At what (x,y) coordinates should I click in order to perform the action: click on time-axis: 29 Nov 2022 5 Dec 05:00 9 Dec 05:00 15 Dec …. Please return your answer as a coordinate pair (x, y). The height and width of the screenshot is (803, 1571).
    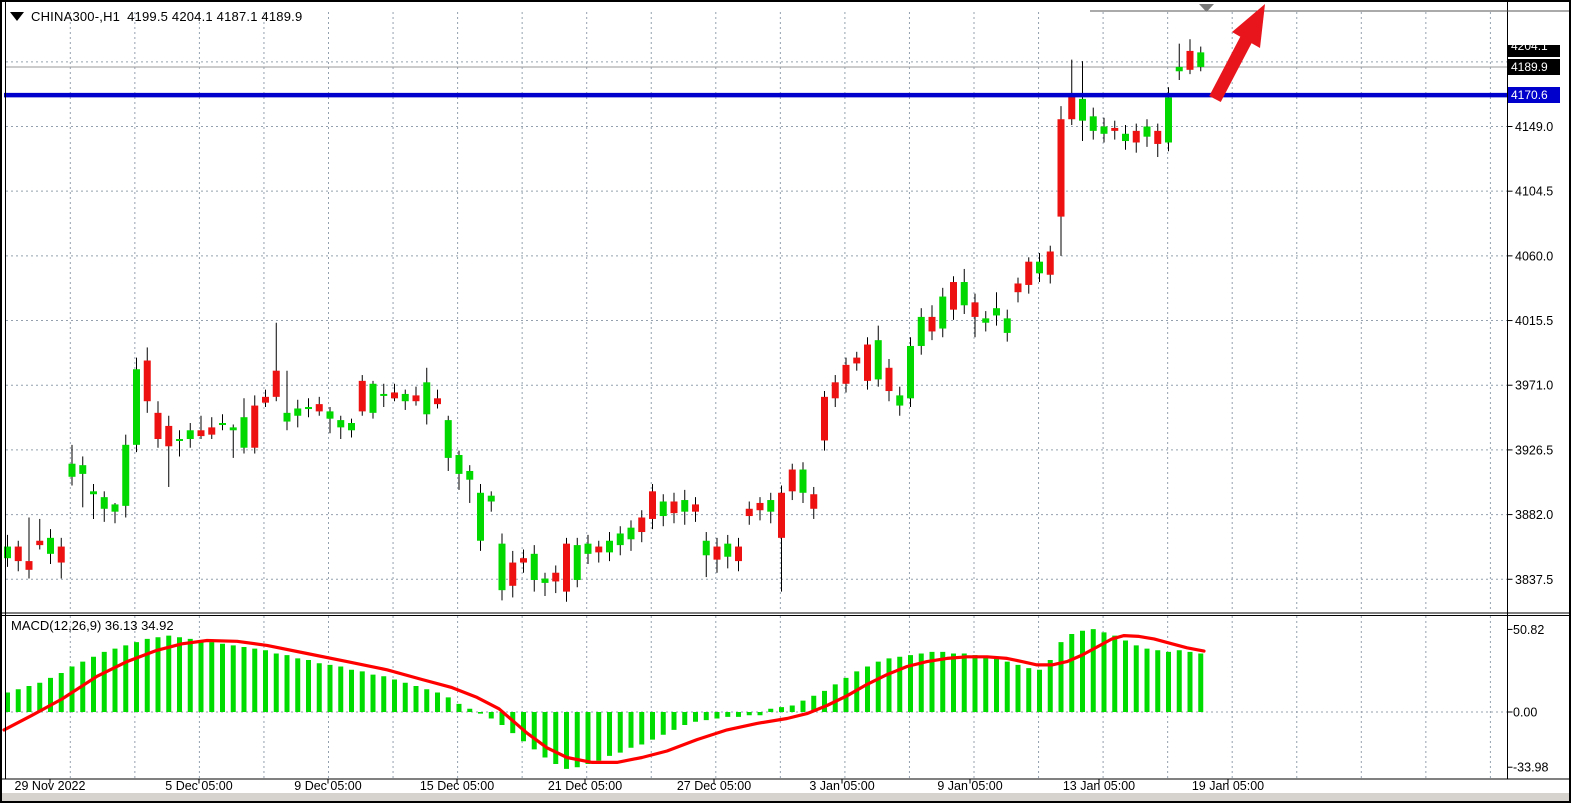
    Looking at the image, I should click on (639, 786).